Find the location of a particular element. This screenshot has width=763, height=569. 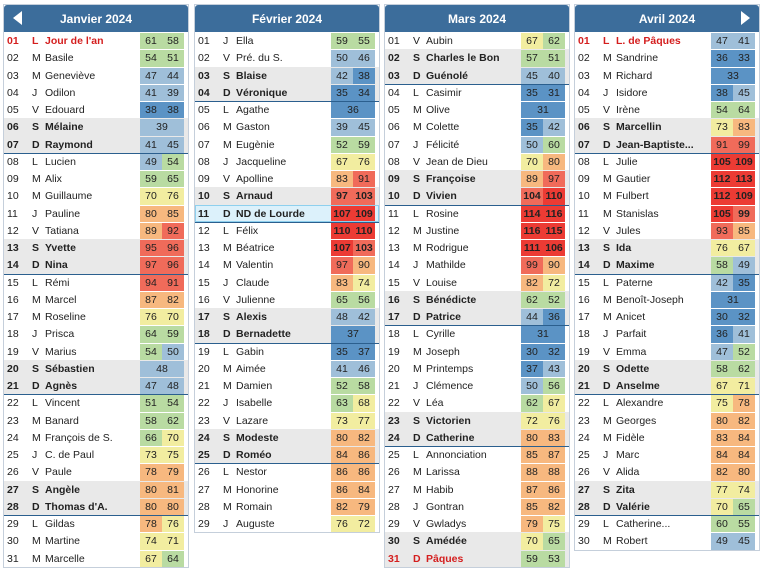

day-row: 09 V Apolline 83 91 is located at coordinates (287, 179).